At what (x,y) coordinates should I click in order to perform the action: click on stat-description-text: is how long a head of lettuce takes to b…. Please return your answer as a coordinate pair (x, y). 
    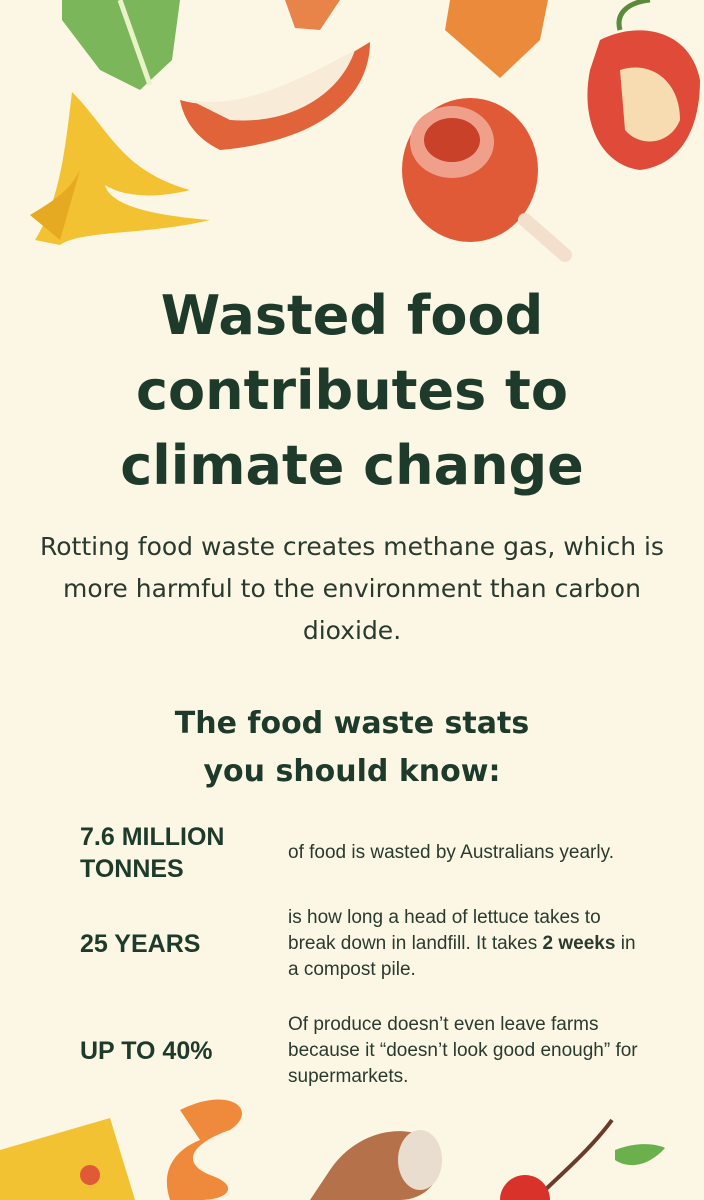
    Looking at the image, I should click on (444, 930).